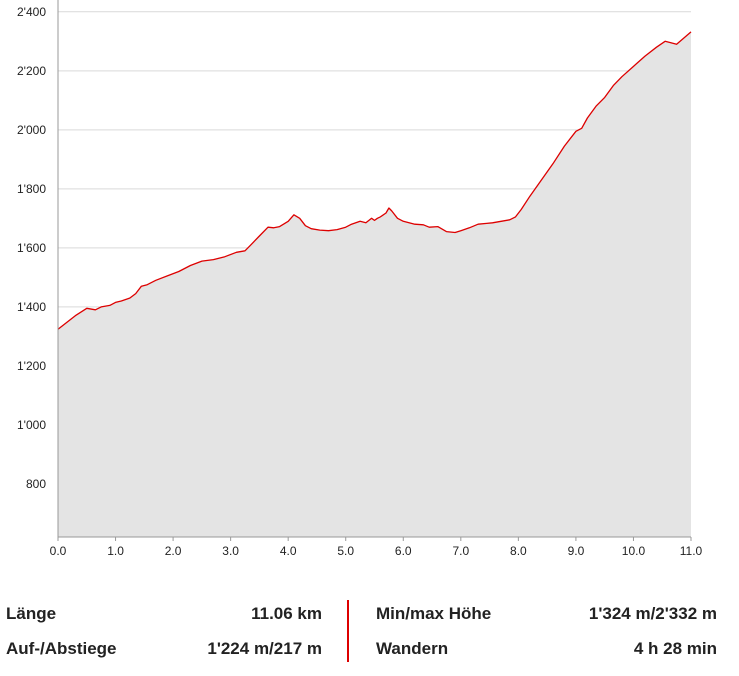  What do you see at coordinates (264, 648) in the screenshot?
I see `ascent-value: 1'224 m/217 m` at bounding box center [264, 648].